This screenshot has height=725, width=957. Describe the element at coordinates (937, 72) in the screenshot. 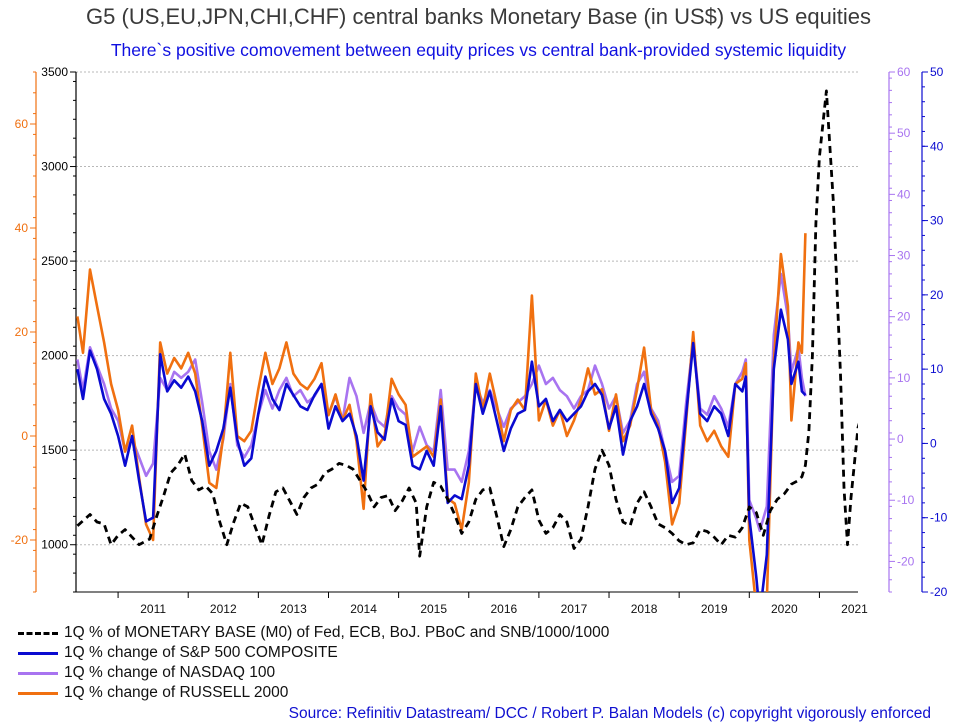

I see `axis-tick-label-right_outer: 50` at that location.